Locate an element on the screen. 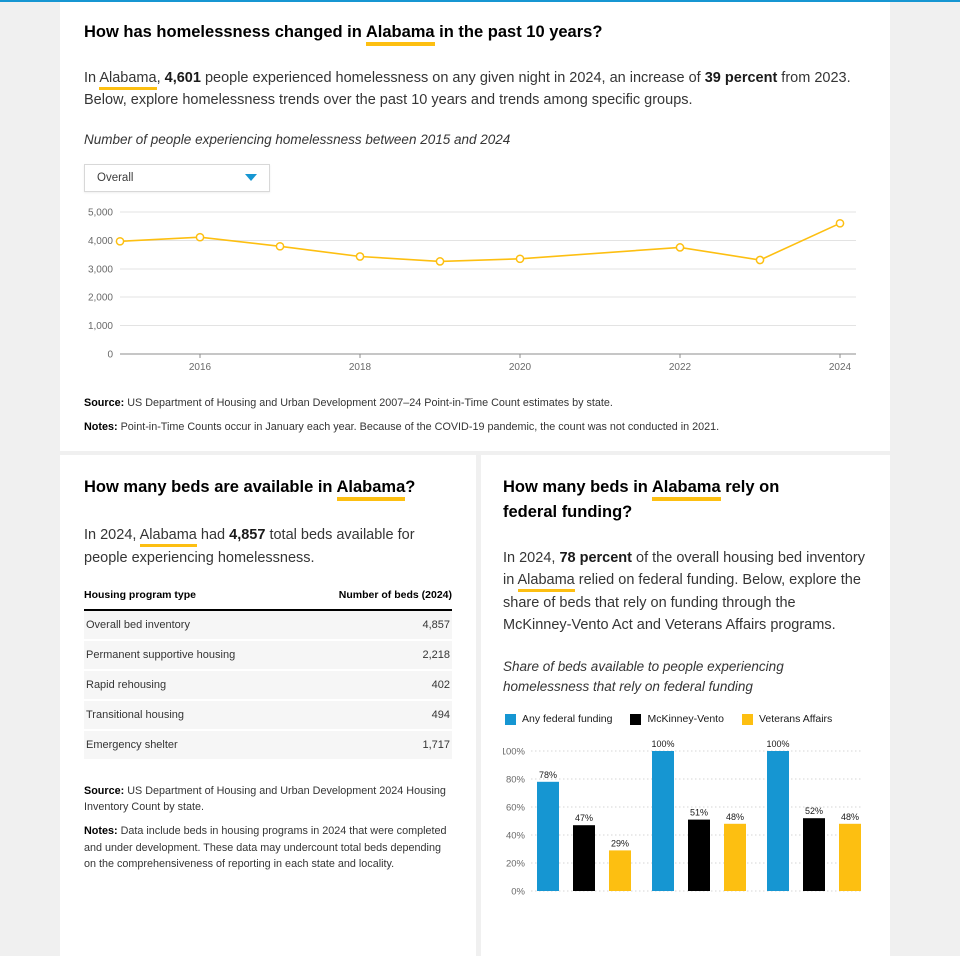 The image size is (960, 956). beds-cell: 1,717 is located at coordinates (374, 745).